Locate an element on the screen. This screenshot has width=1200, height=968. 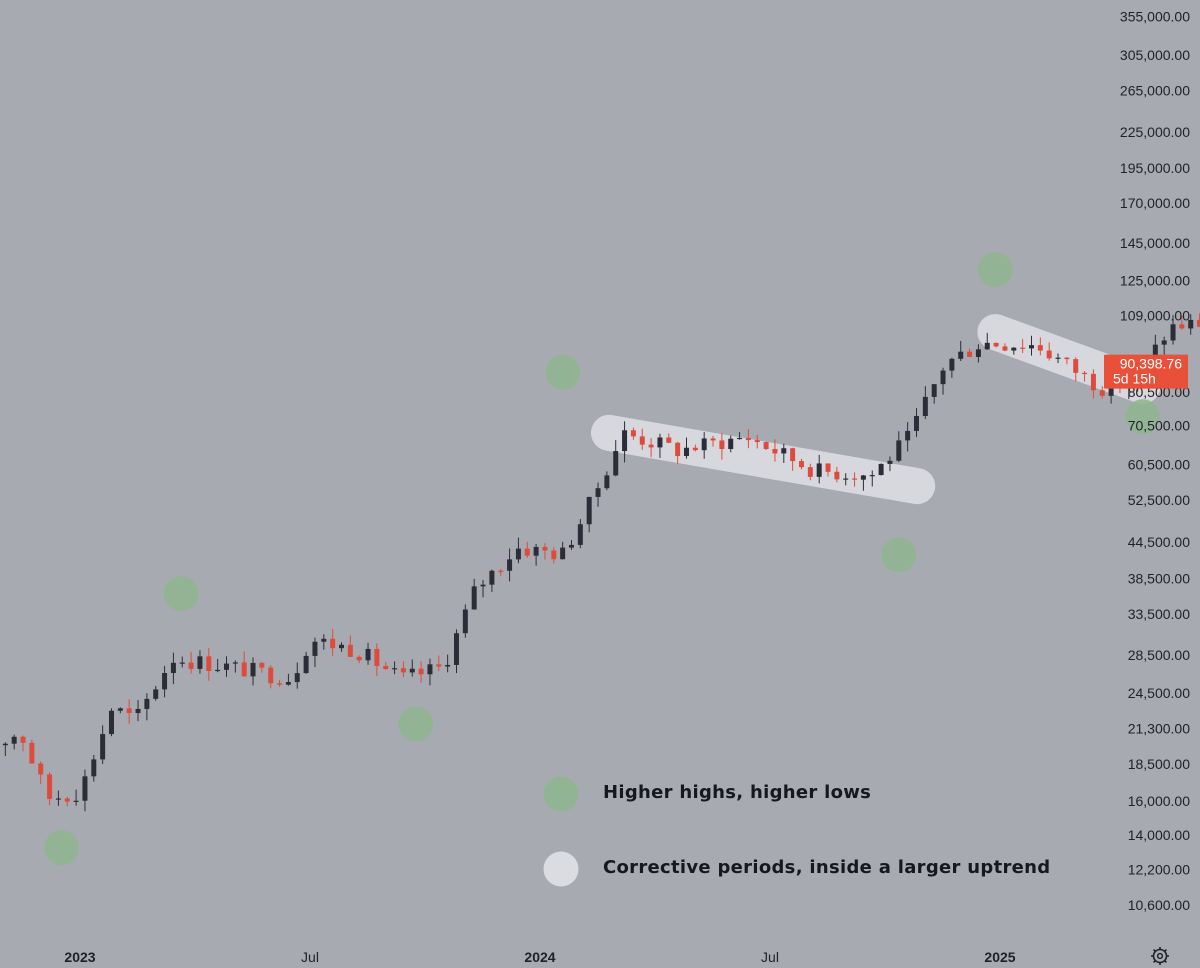
current-price-label: 90,398.76 is located at coordinates (1151, 364).